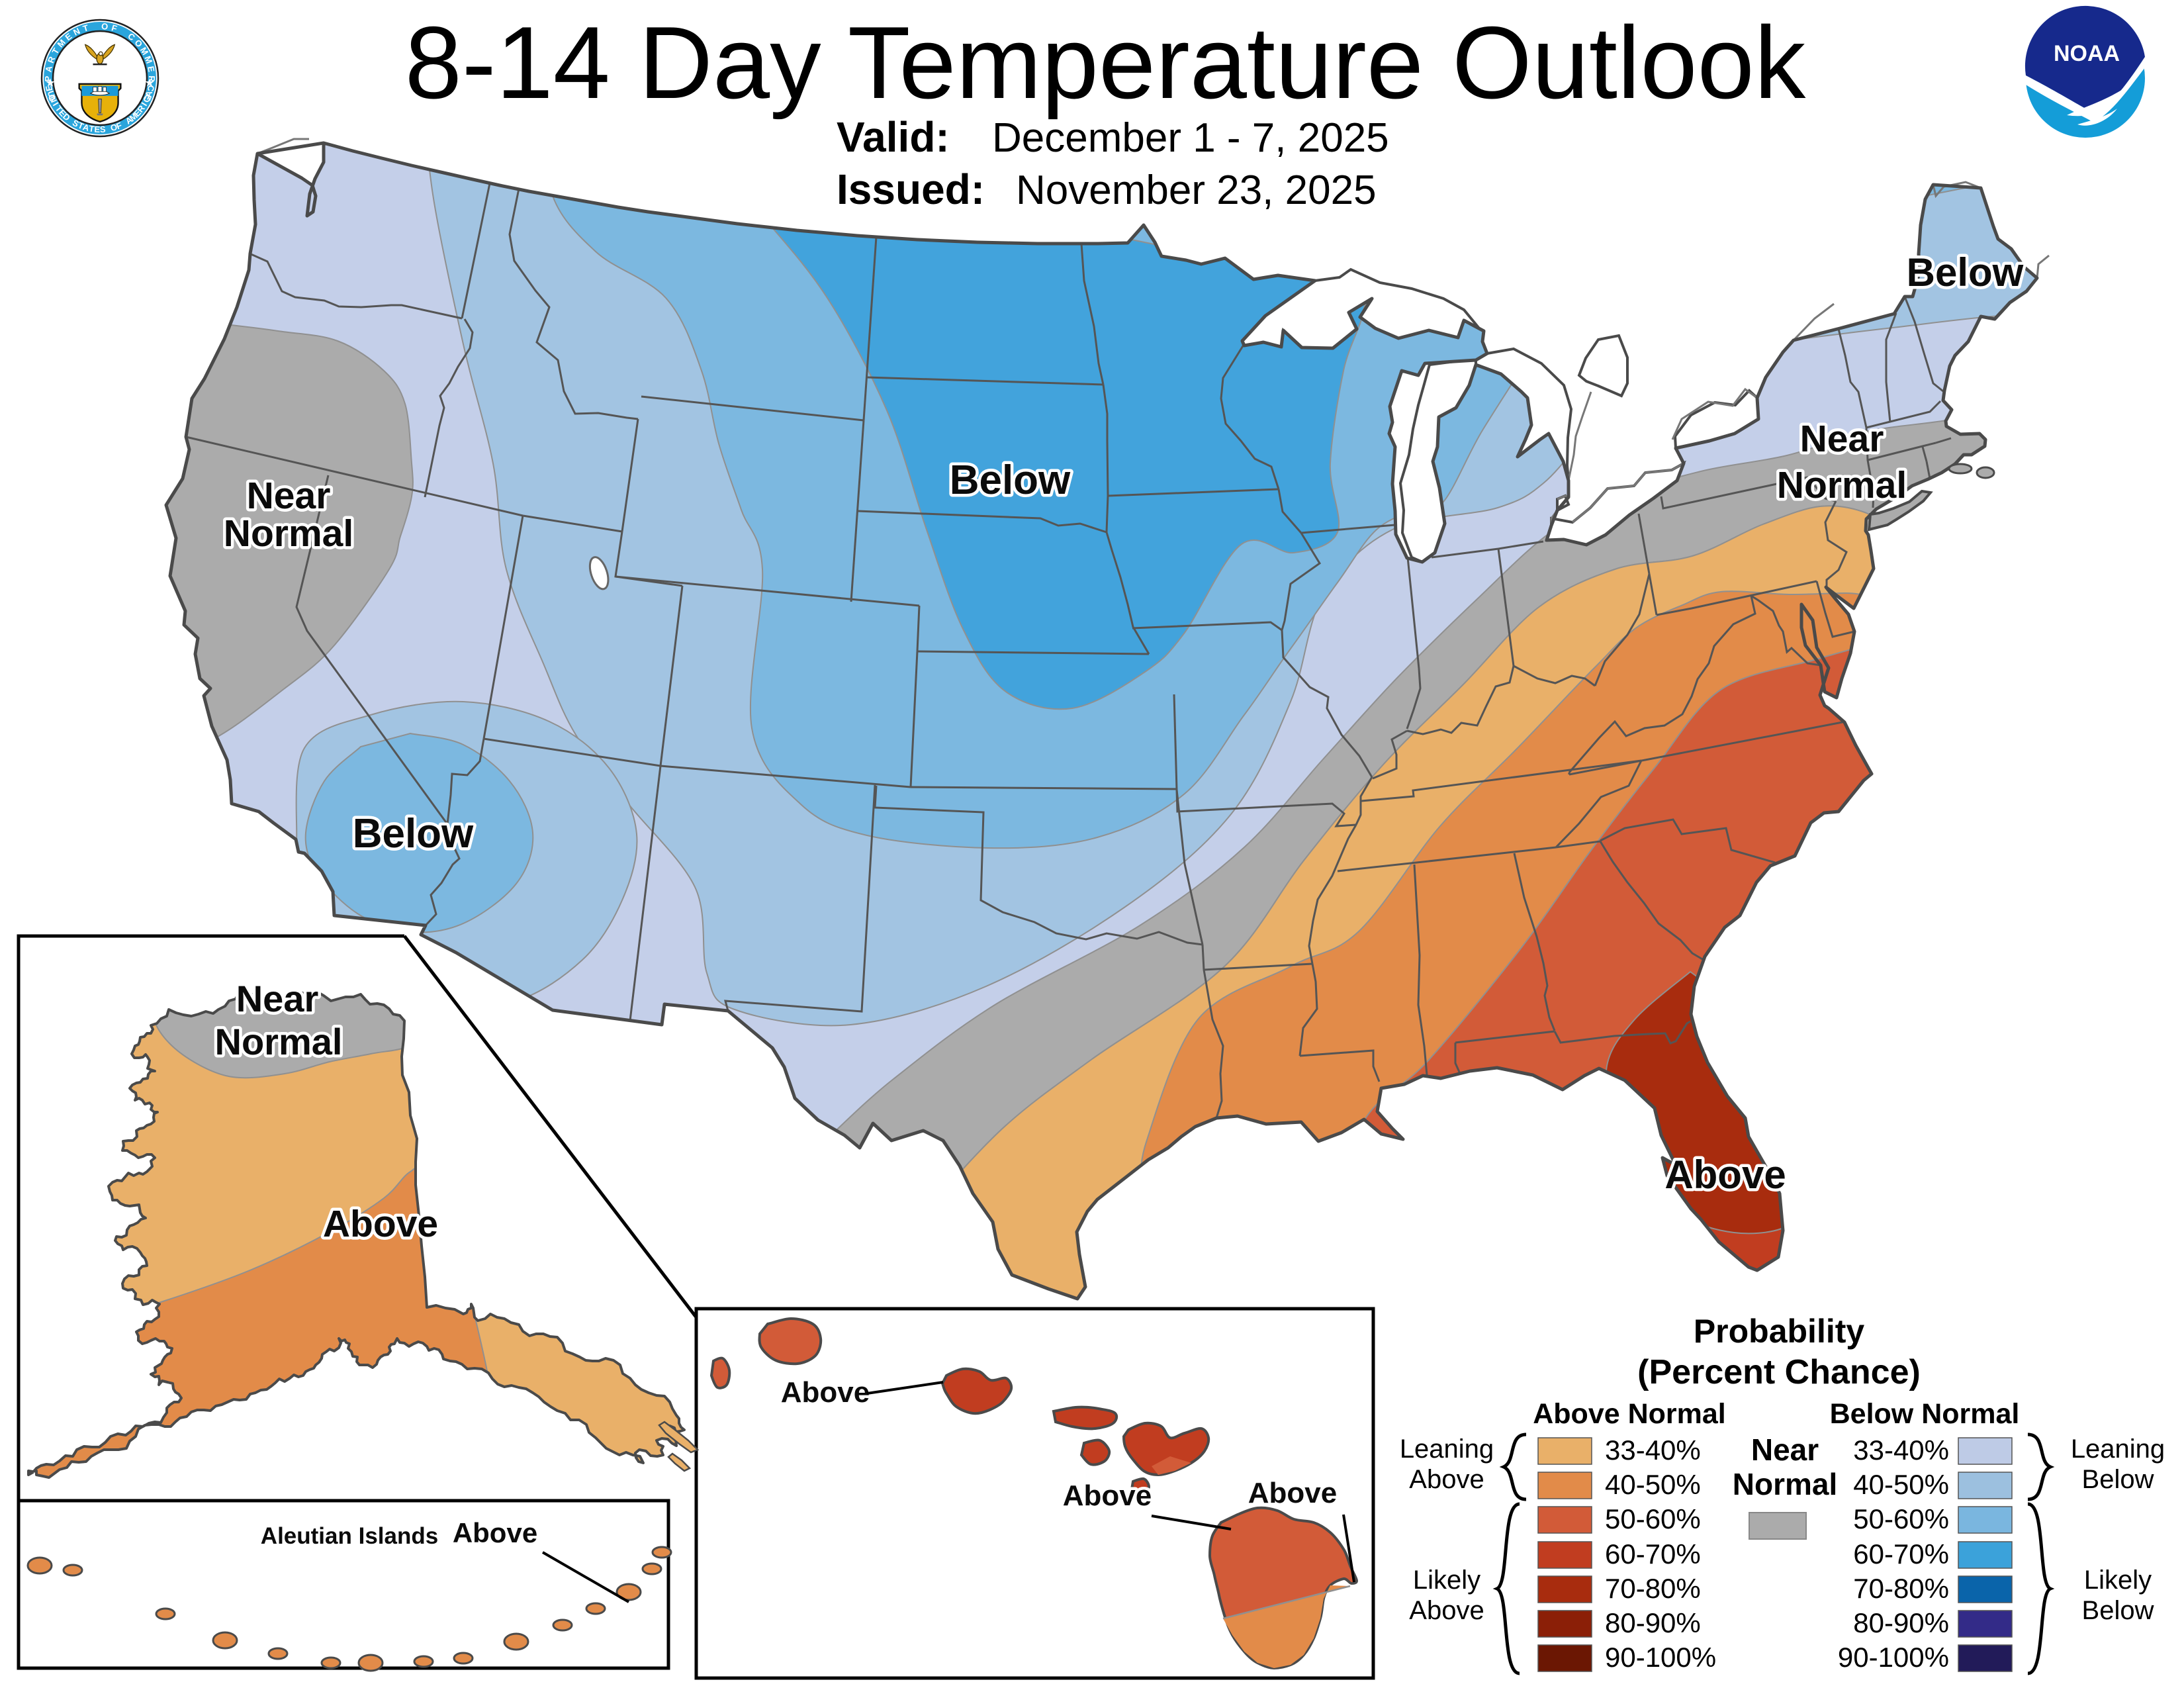 Image resolution: width=2184 pixels, height=1688 pixels. What do you see at coordinates (151, 88) in the screenshot?
I see `svg-text: C` at bounding box center [151, 88].